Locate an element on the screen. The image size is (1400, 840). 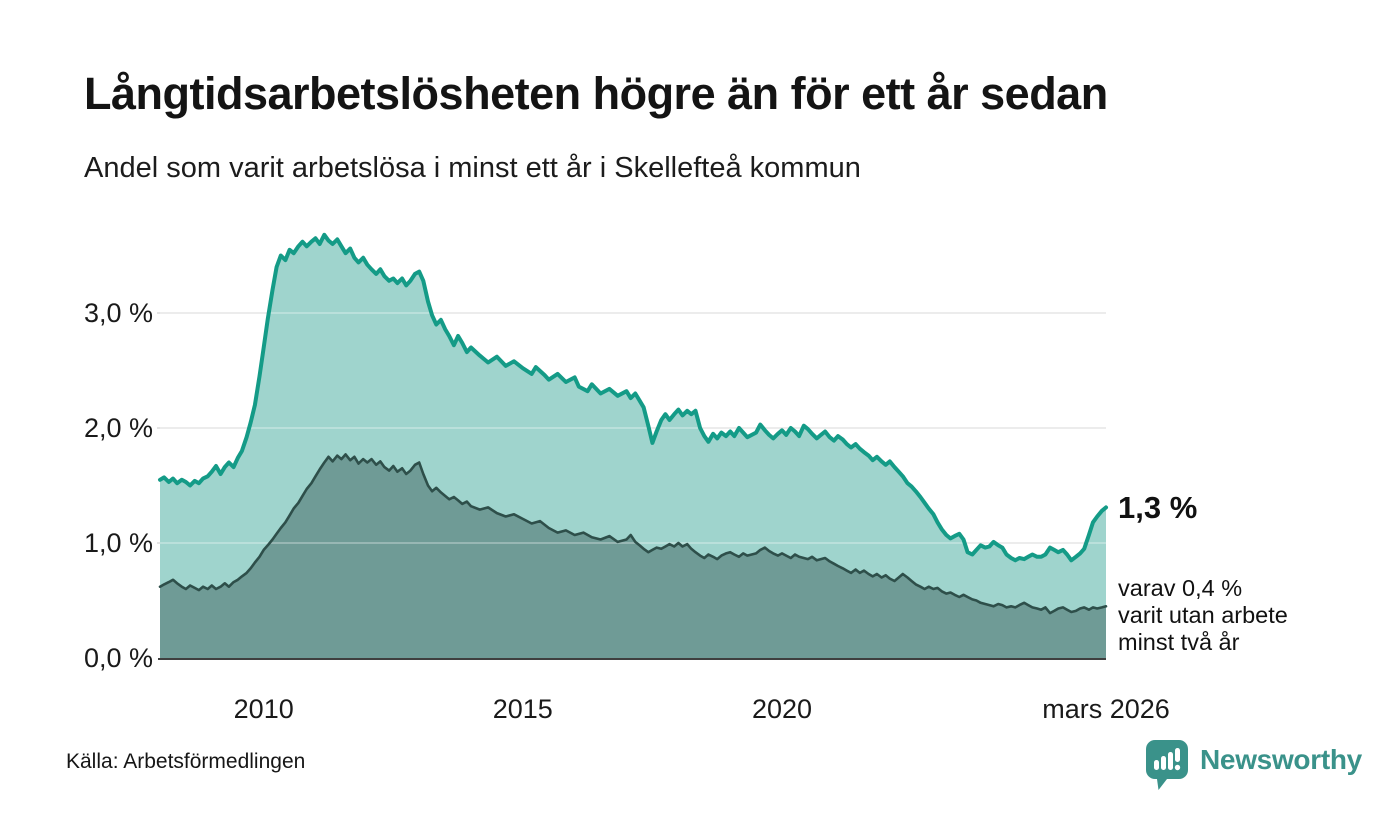
y-tick-label: 0,0 % is located at coordinates (118, 658).